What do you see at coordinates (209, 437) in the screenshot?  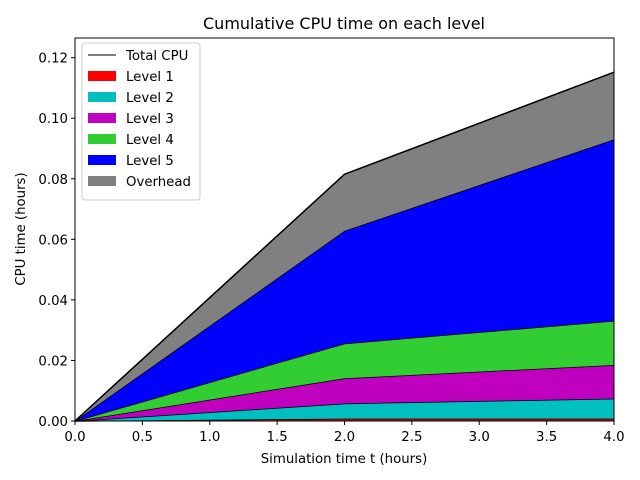 I see `x-tick-label: 1.0` at bounding box center [209, 437].